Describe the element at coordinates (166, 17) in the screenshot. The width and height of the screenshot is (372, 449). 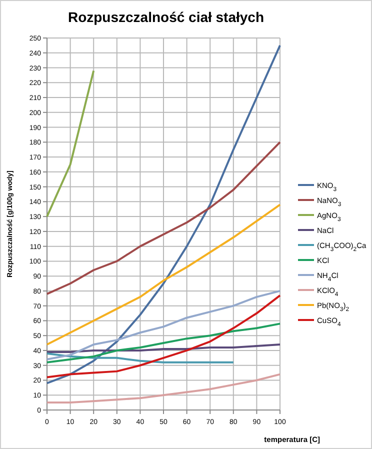
I see `chart-title: Rozpuszczalność ciał stałych` at that location.